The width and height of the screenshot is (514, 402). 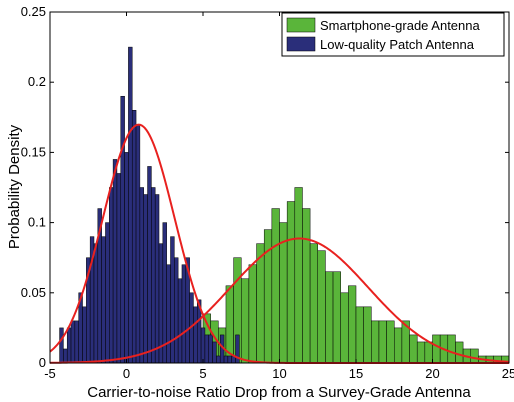 What do you see at coordinates (33, 151) in the screenshot?
I see `y-tick-label: 0.15` at bounding box center [33, 151].